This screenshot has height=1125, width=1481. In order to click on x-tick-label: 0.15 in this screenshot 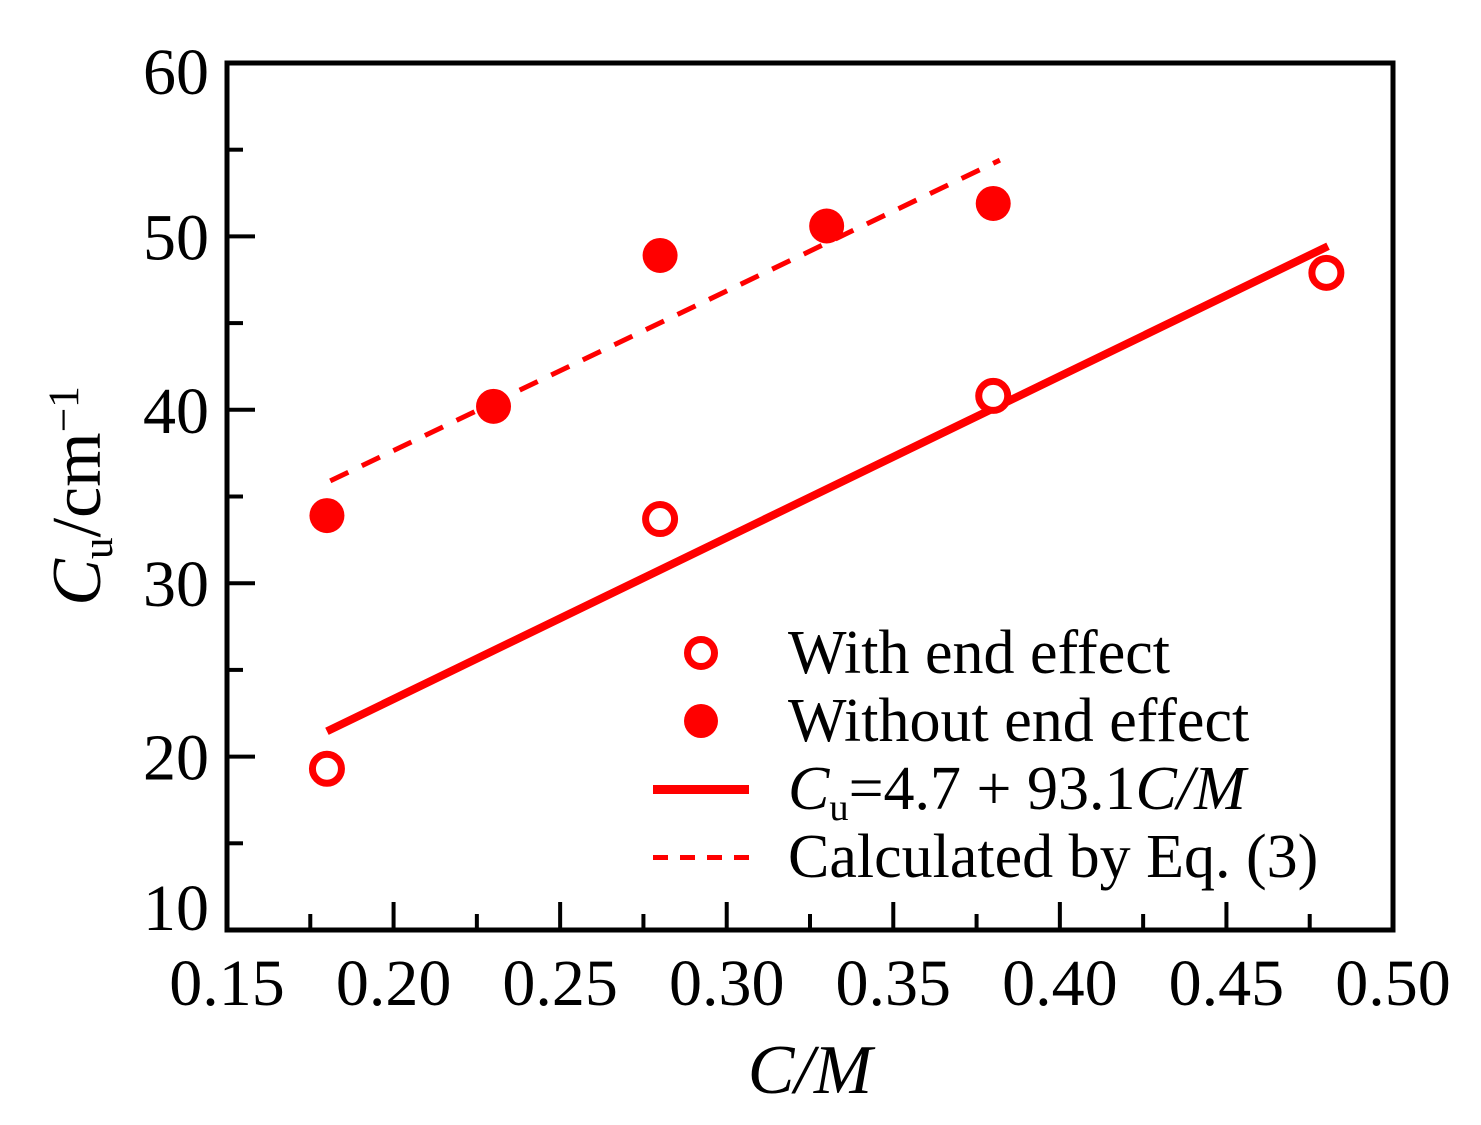, I will do `click(227, 983)`.